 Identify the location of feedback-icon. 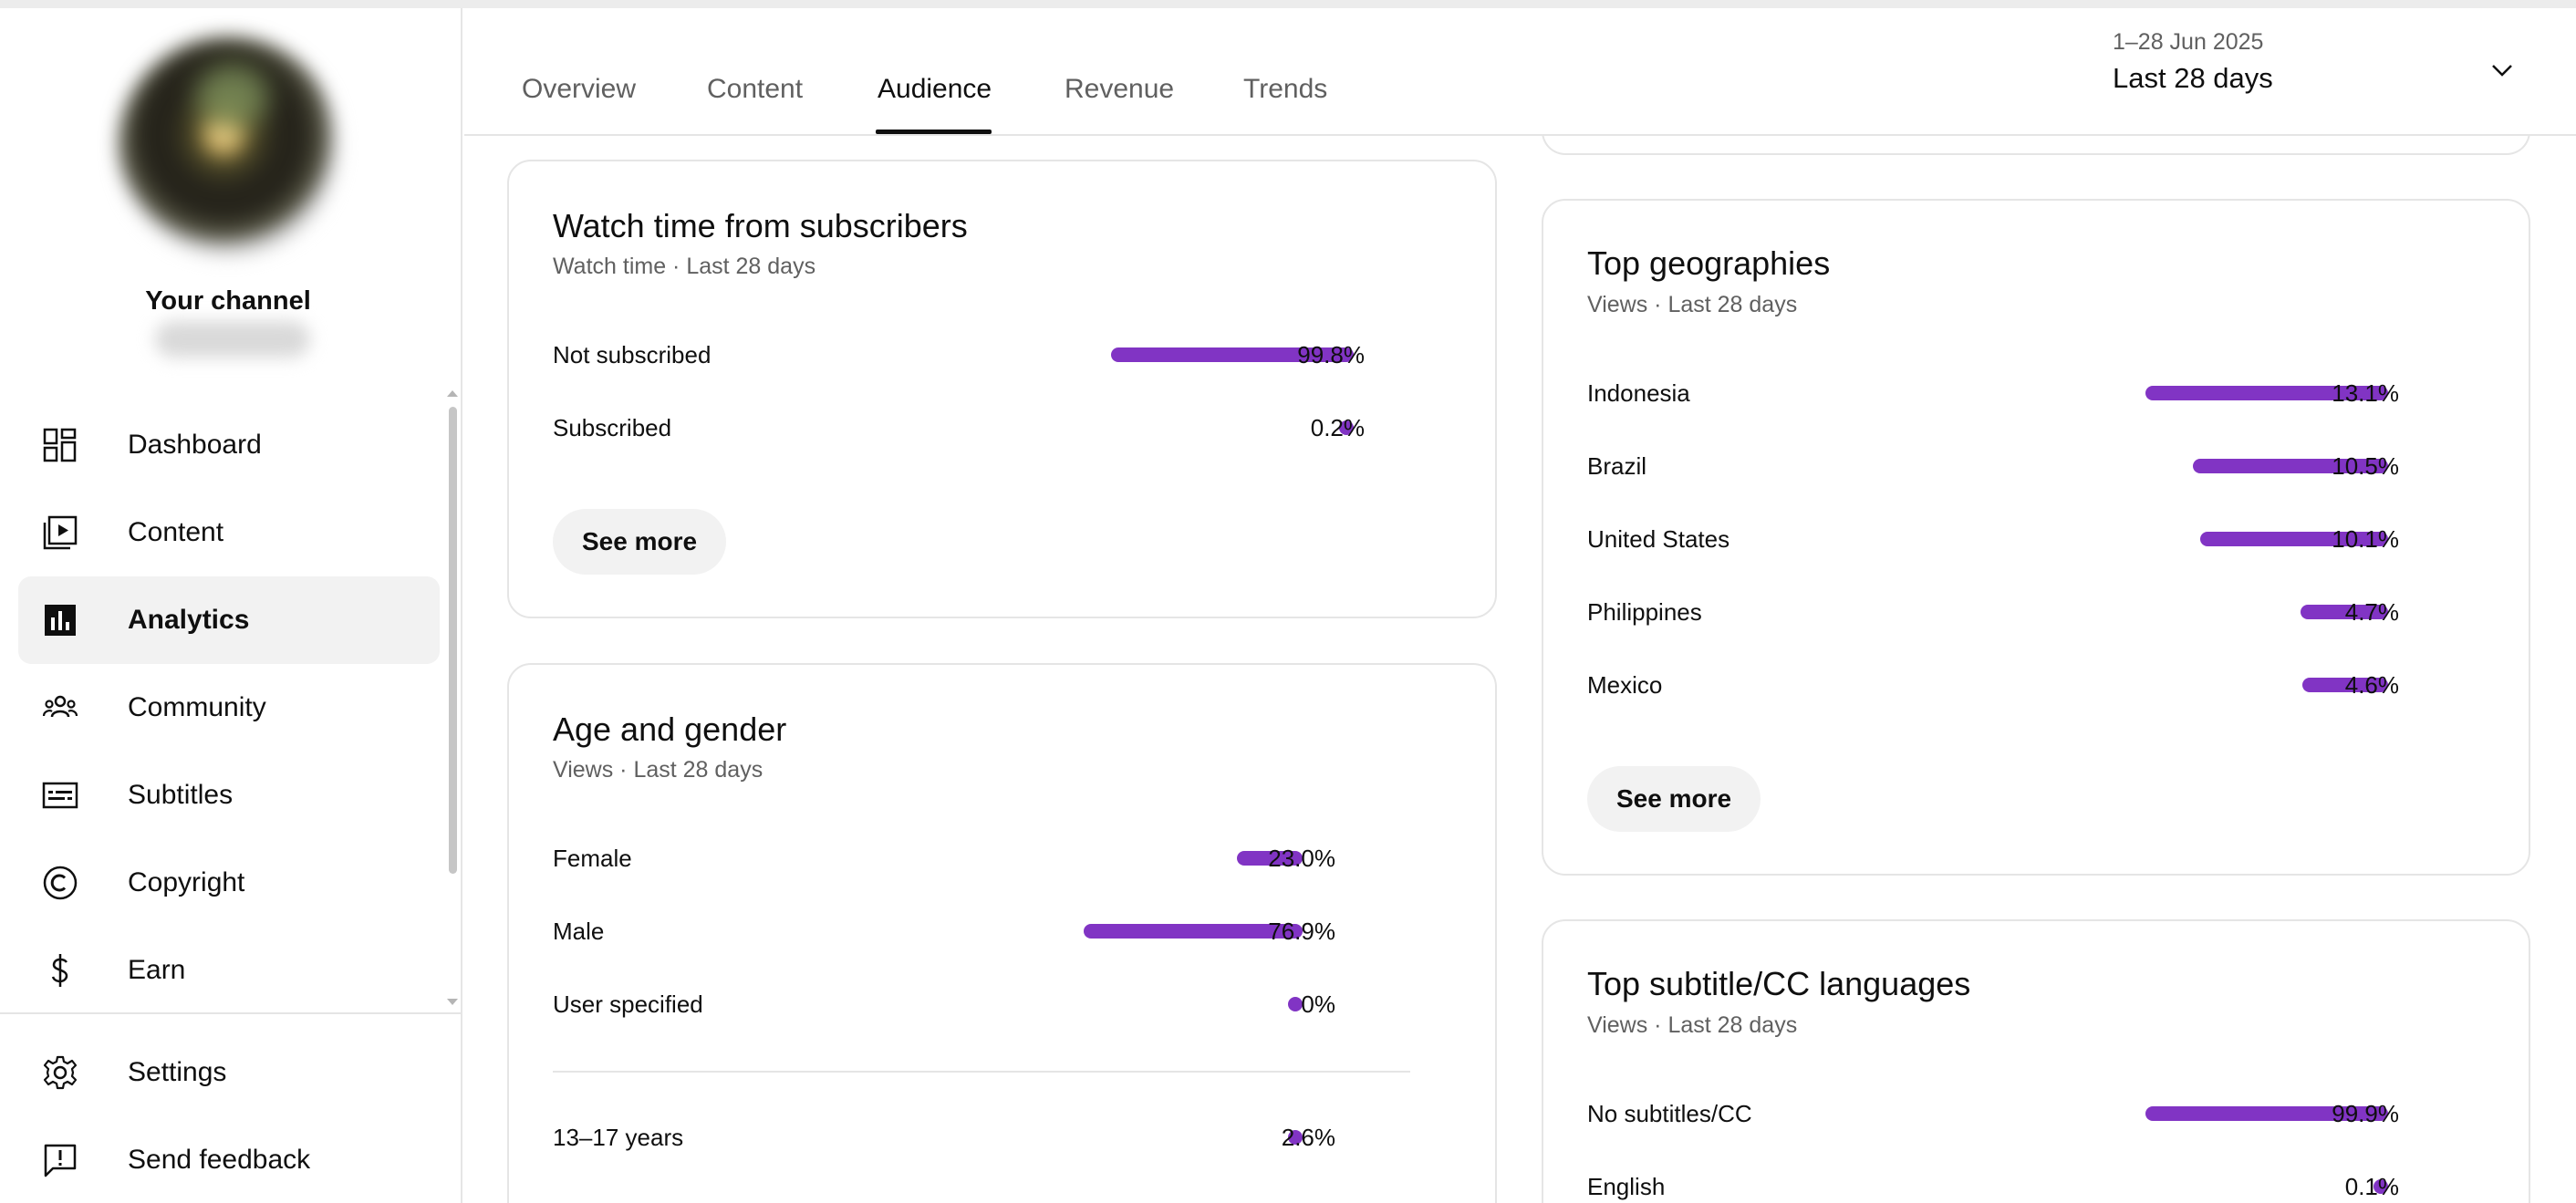
(61, 1160).